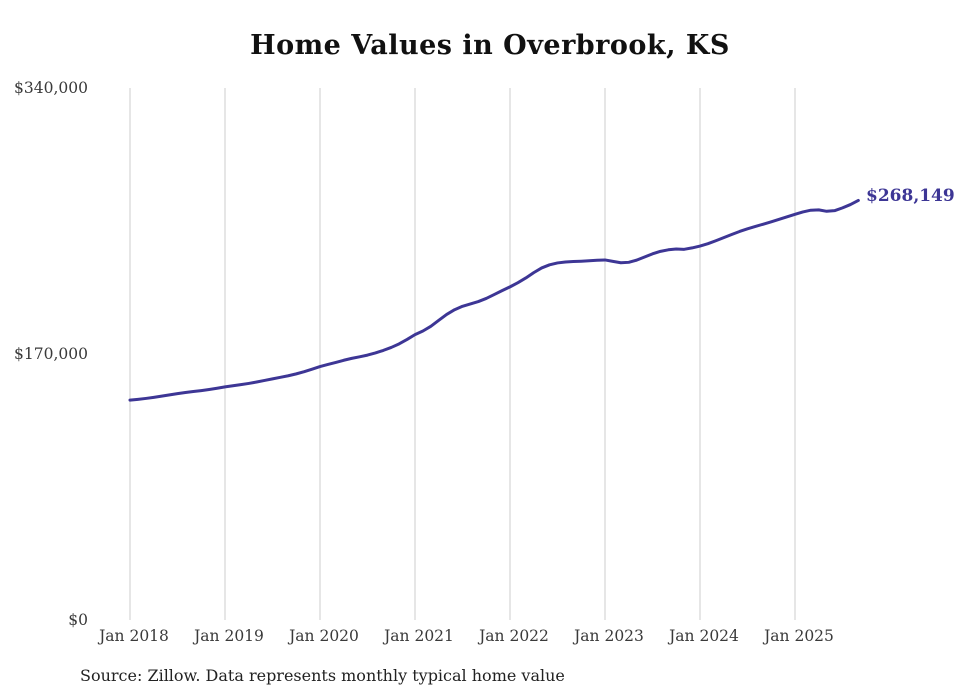 Image resolution: width=980 pixels, height=699 pixels. What do you see at coordinates (323, 636) in the screenshot?
I see `x-tick-label: Jan 2020` at bounding box center [323, 636].